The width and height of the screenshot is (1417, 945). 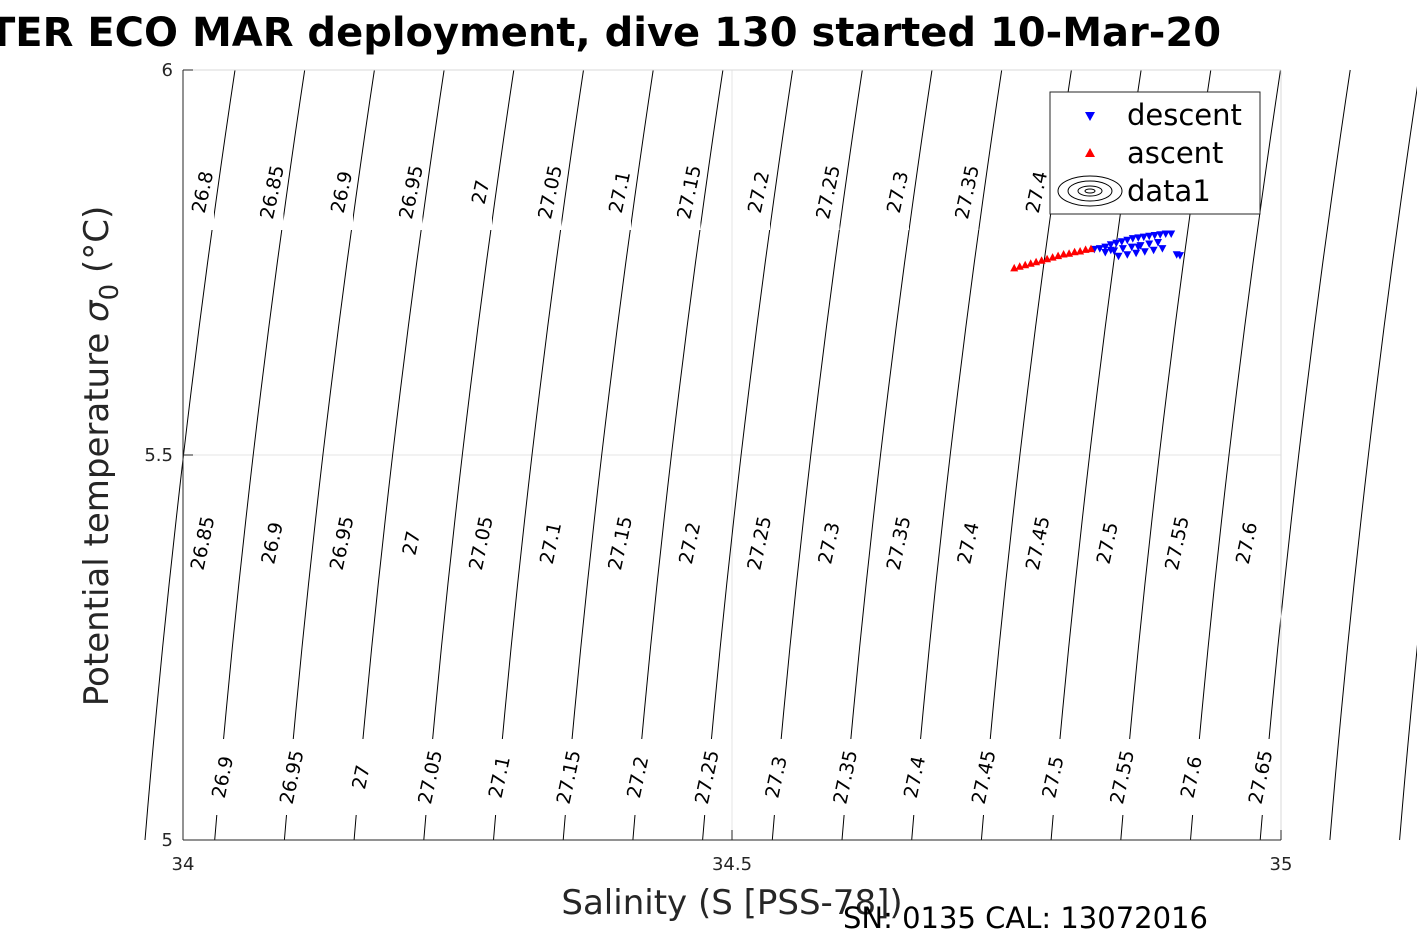 I want to click on legend-ascent-marker, so click(x=1090, y=152).